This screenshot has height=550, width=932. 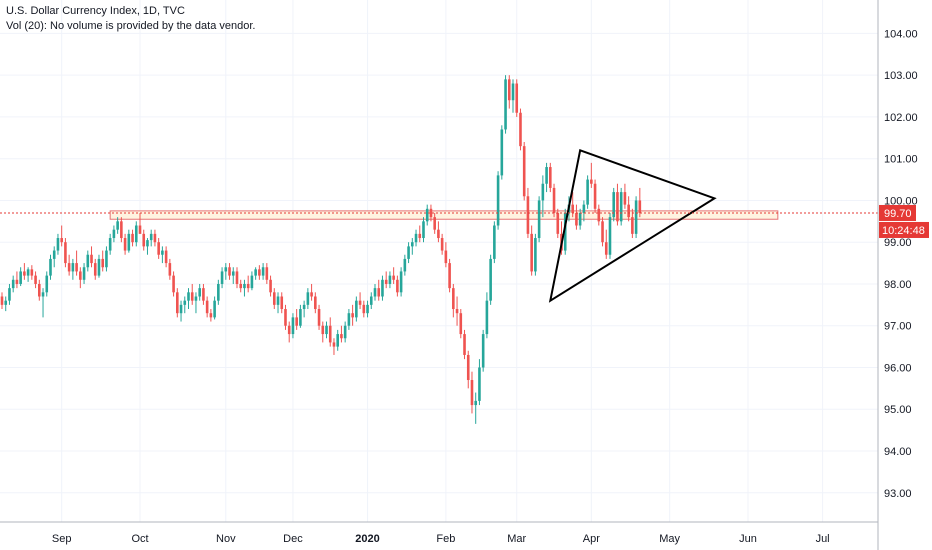 I want to click on x-tick-label: Dec, so click(x=293, y=539).